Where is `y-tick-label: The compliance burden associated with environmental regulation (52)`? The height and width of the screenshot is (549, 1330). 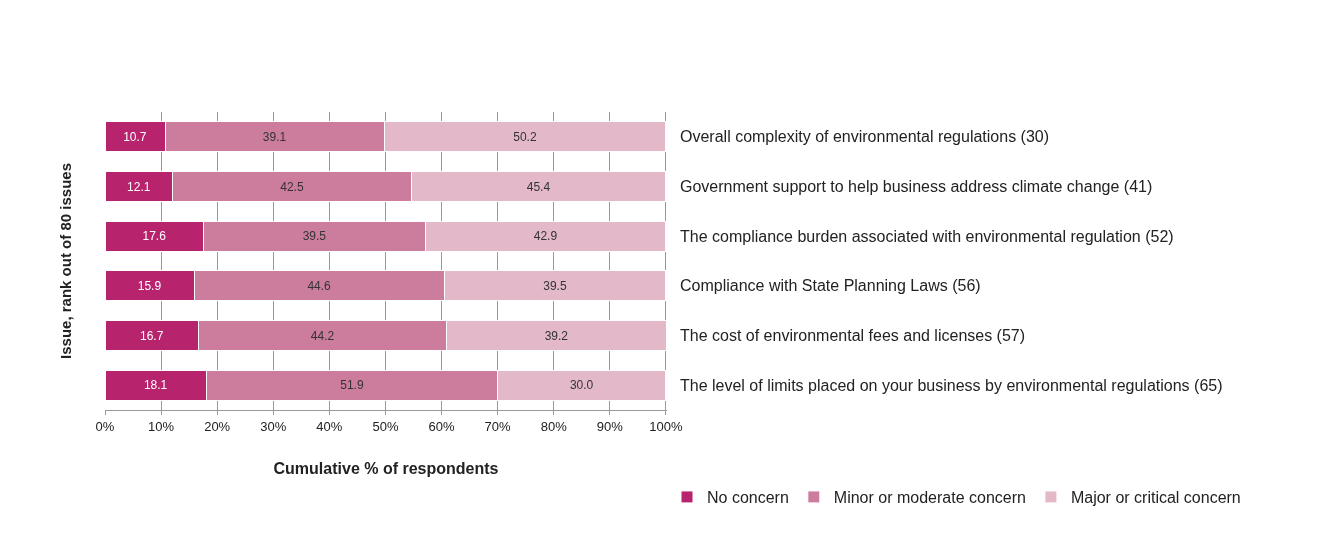
y-tick-label: The compliance burden associated with environmental regulation (52) is located at coordinates (927, 236).